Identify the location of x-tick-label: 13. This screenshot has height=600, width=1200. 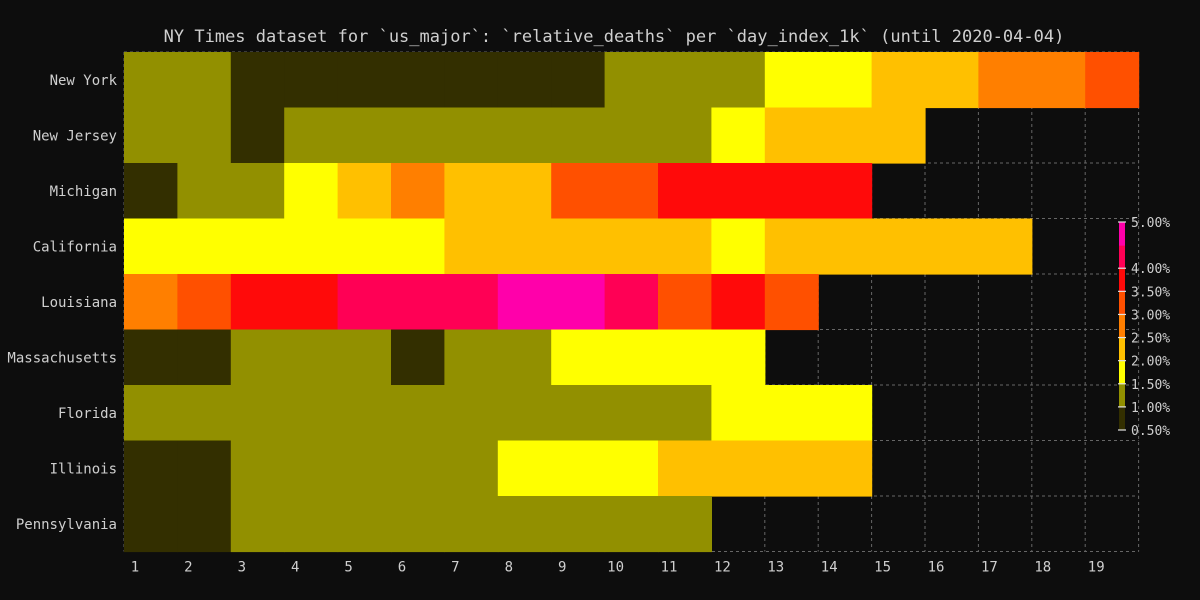
(775, 568).